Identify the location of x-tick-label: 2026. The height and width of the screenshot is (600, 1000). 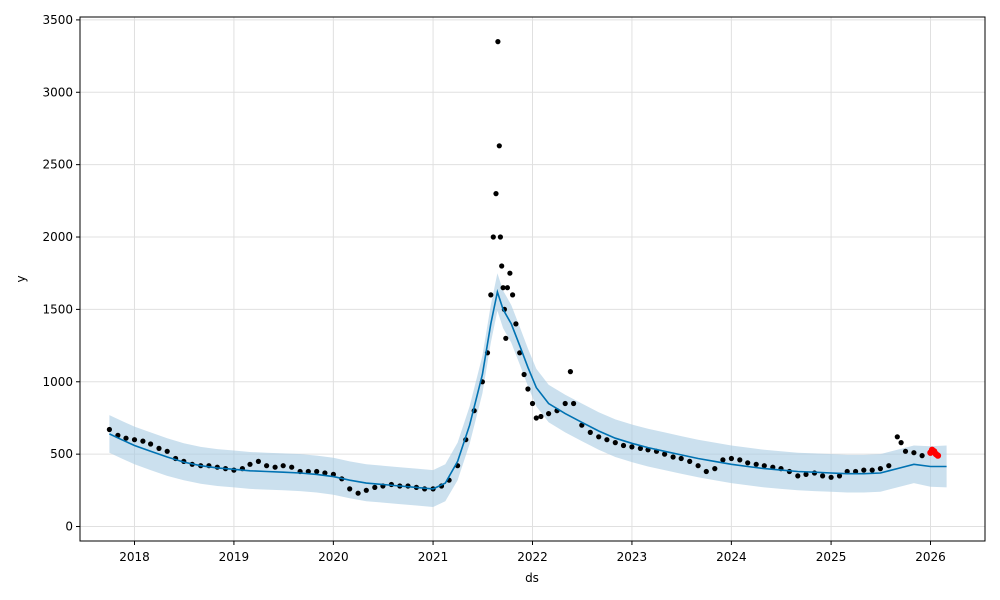
(930, 557).